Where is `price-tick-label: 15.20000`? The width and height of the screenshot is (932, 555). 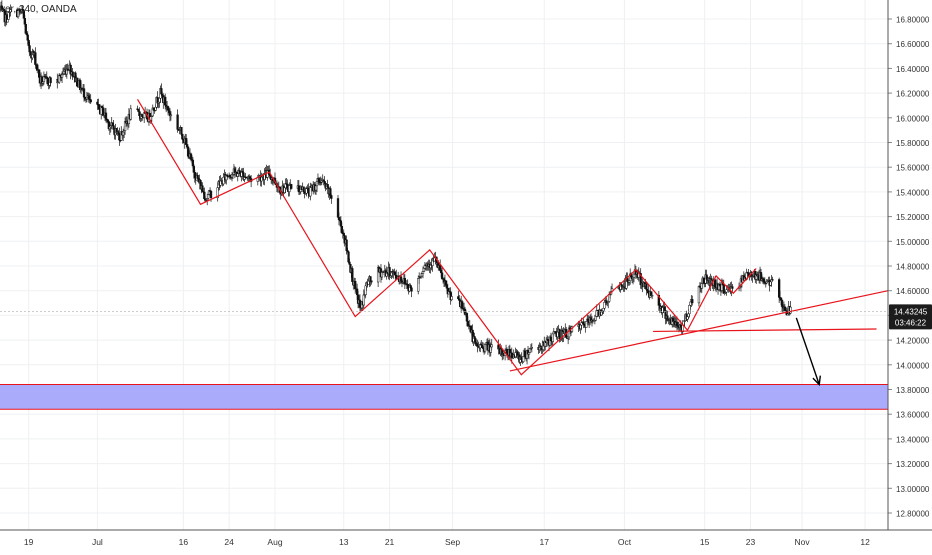 price-tick-label: 15.20000 is located at coordinates (913, 217).